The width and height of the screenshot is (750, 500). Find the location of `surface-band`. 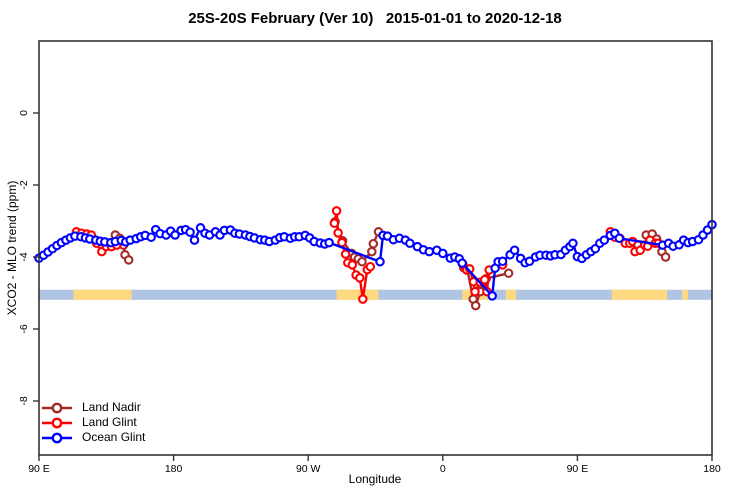

surface-band is located at coordinates (375, 294).